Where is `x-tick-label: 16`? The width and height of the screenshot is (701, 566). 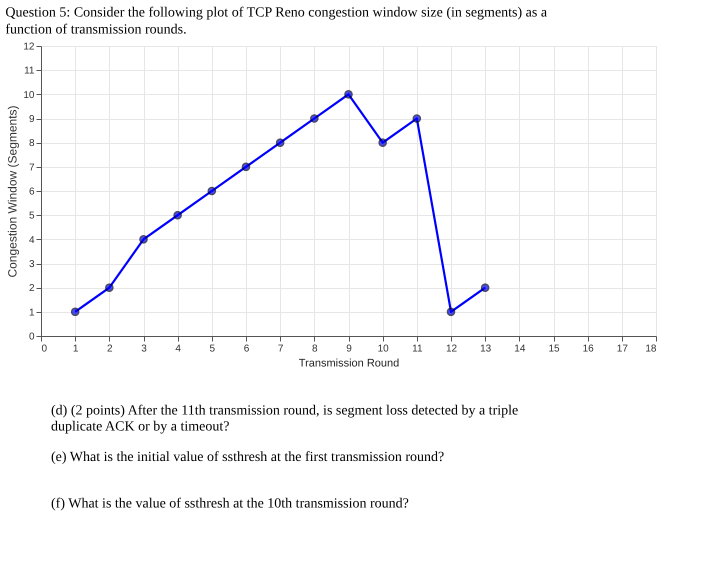
x-tick-label: 16 is located at coordinates (588, 349).